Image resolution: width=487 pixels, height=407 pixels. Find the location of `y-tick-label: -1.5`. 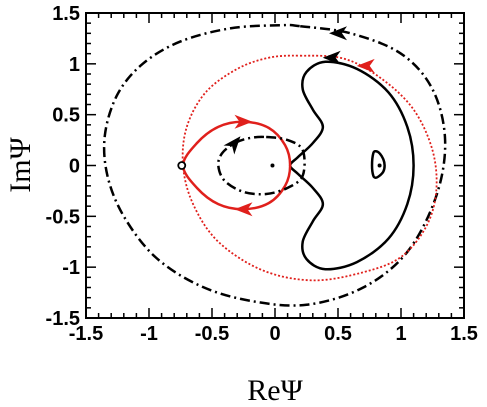

y-tick-label: -1.5 is located at coordinates (63, 319).